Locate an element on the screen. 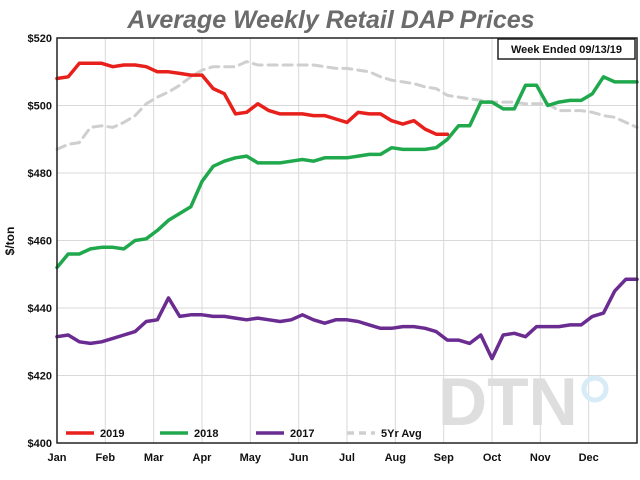 Image resolution: width=640 pixels, height=480 pixels. y-tick-label: $460 is located at coordinates (40, 242).